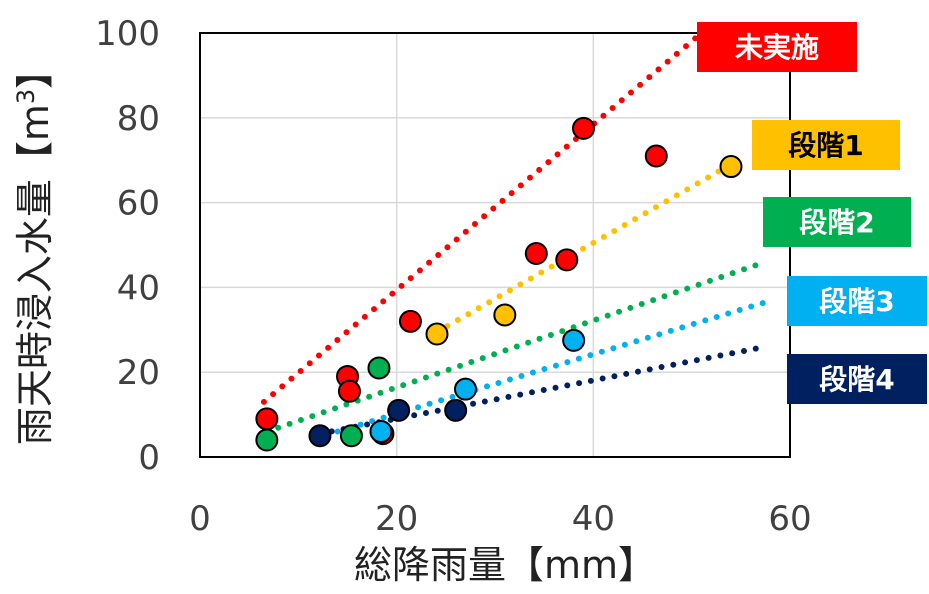  I want to click on y-axis-title-tail: 】, so click(35, 70).